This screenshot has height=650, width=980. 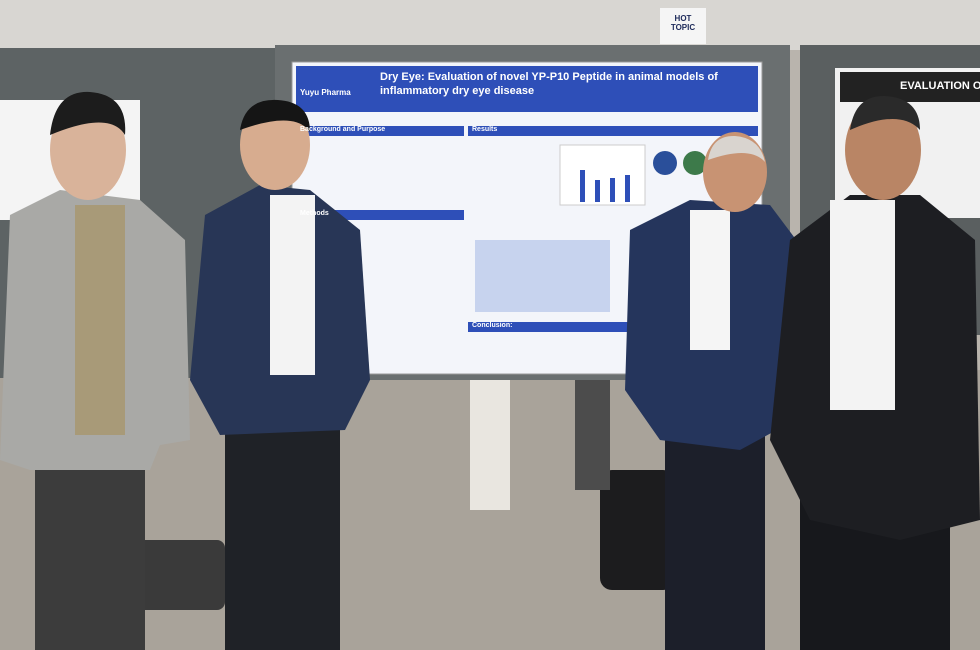 What do you see at coordinates (602, 175) in the screenshot?
I see `poster-figure` at bounding box center [602, 175].